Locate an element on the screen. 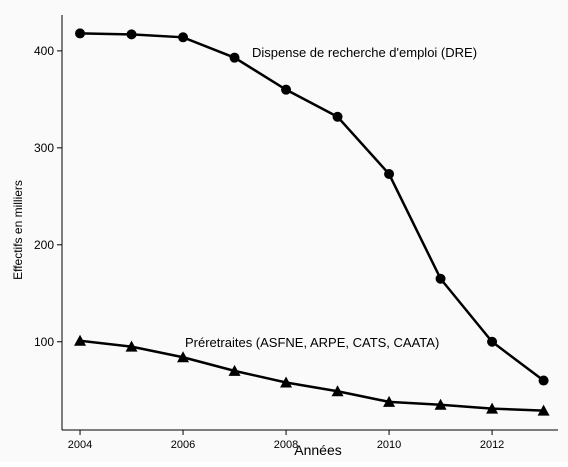 The height and width of the screenshot is (467, 568). y-tick-label: 200 is located at coordinates (44, 245).